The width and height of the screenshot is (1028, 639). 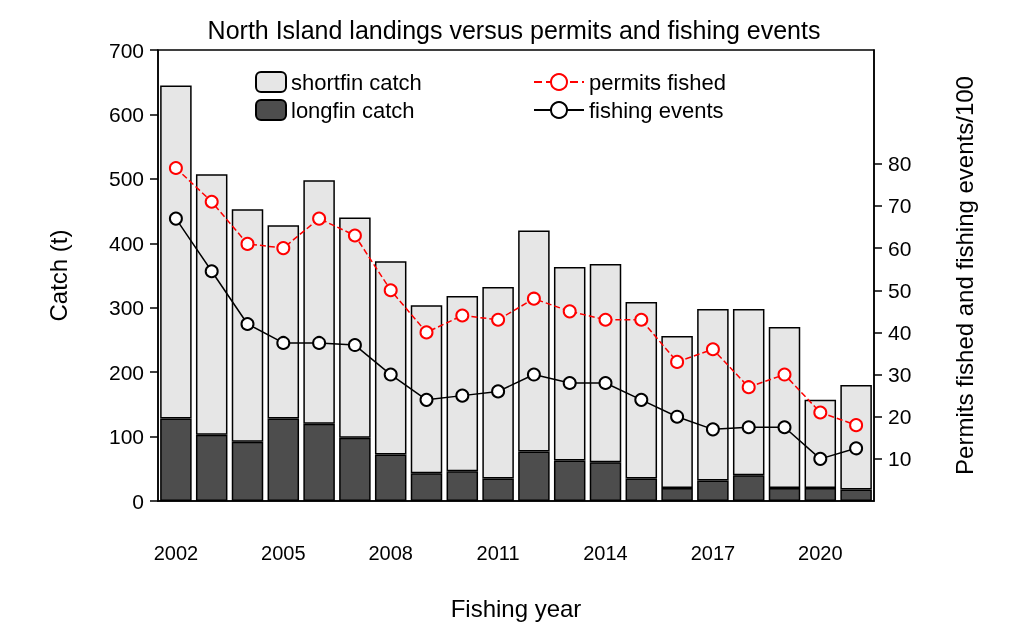 I want to click on chart-title: North Island landings versus permits and fishing events, so click(x=514, y=29).